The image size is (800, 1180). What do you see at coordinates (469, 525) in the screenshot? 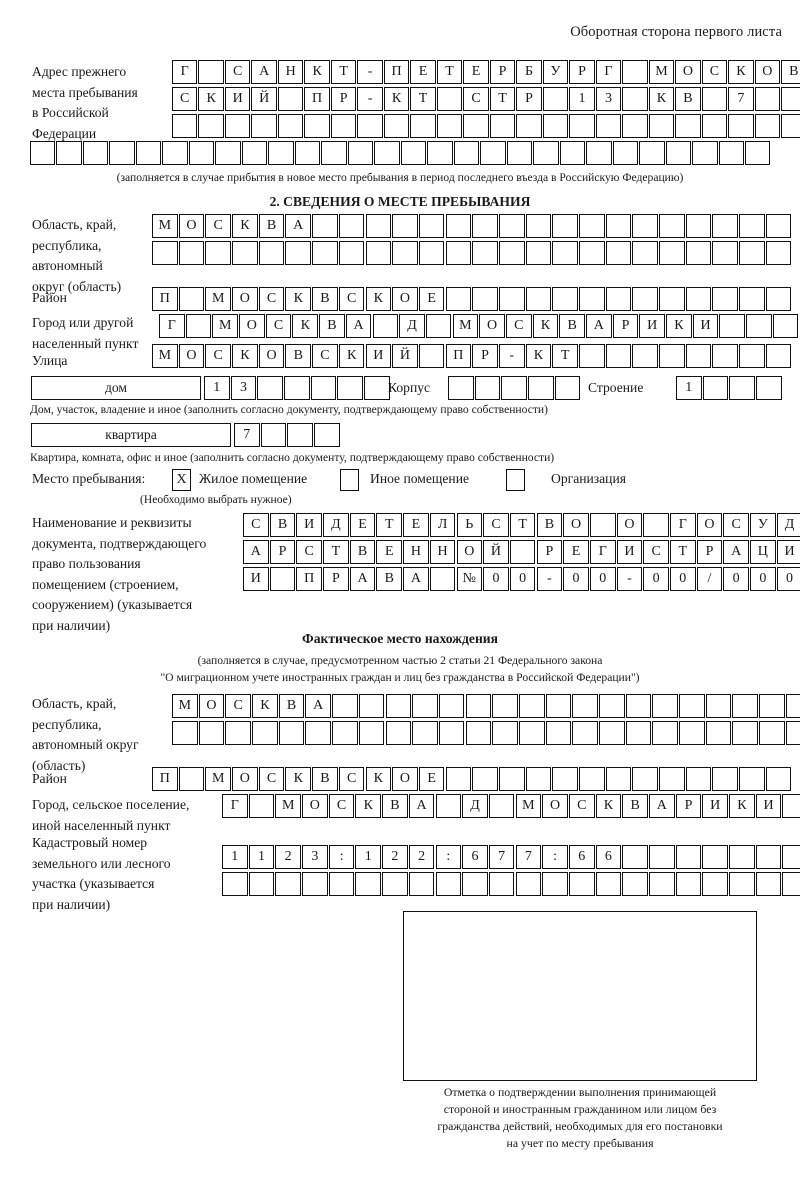
I see `char-cell: Ь` at bounding box center [469, 525].